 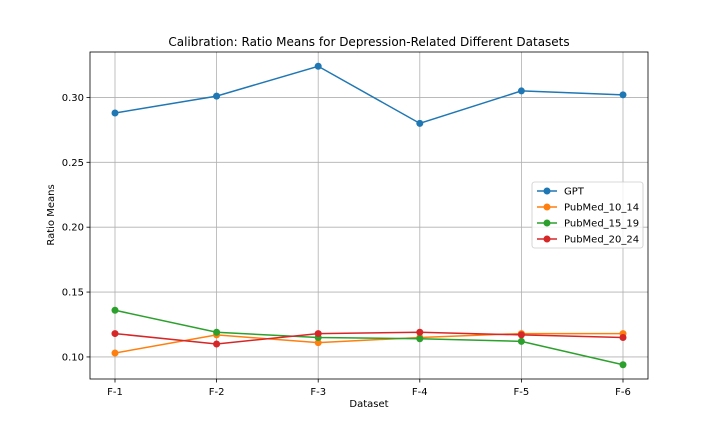 I want to click on legend-item: PubMed_10_14, so click(x=588, y=208).